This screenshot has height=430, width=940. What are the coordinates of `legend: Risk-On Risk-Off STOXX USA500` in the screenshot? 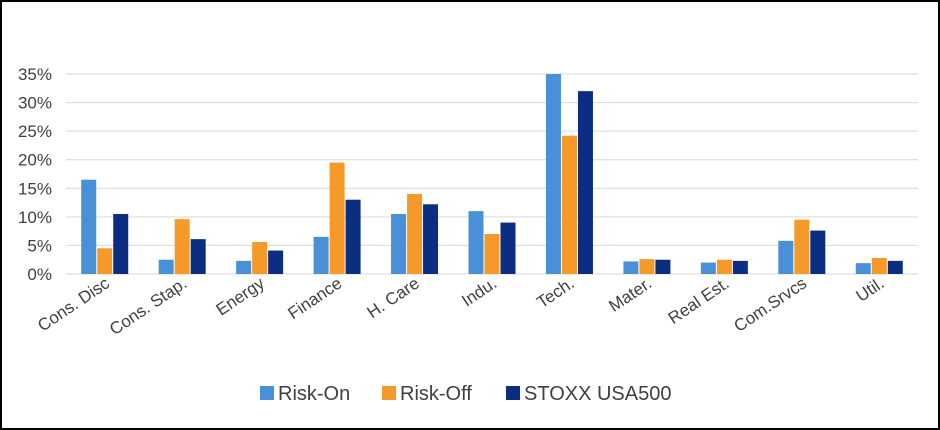 It's located at (465, 394).